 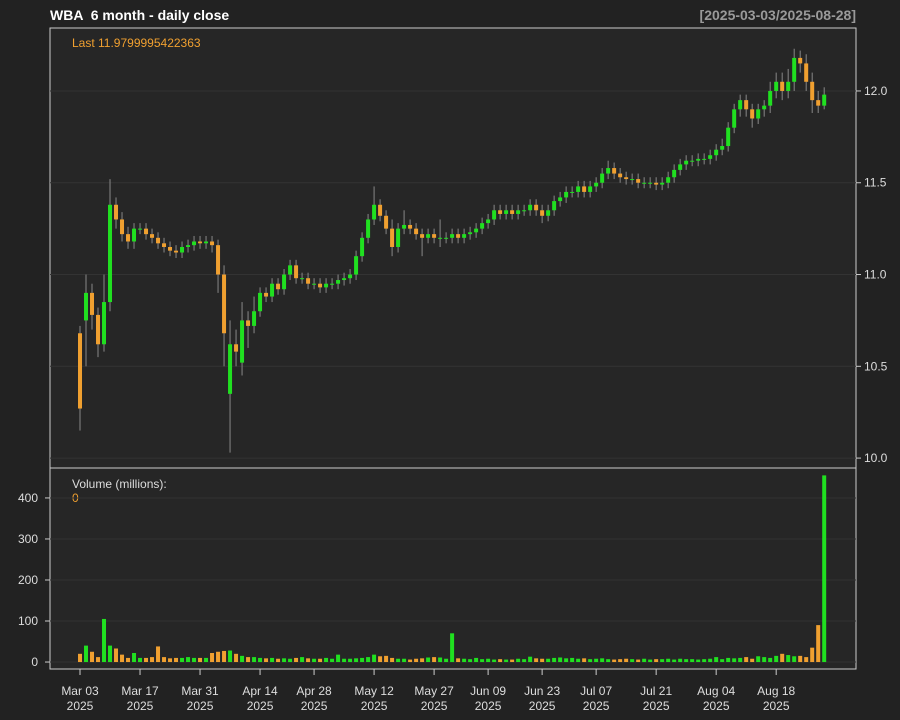 What do you see at coordinates (716, 691) in the screenshot?
I see `x-tick-label: Aug 04` at bounding box center [716, 691].